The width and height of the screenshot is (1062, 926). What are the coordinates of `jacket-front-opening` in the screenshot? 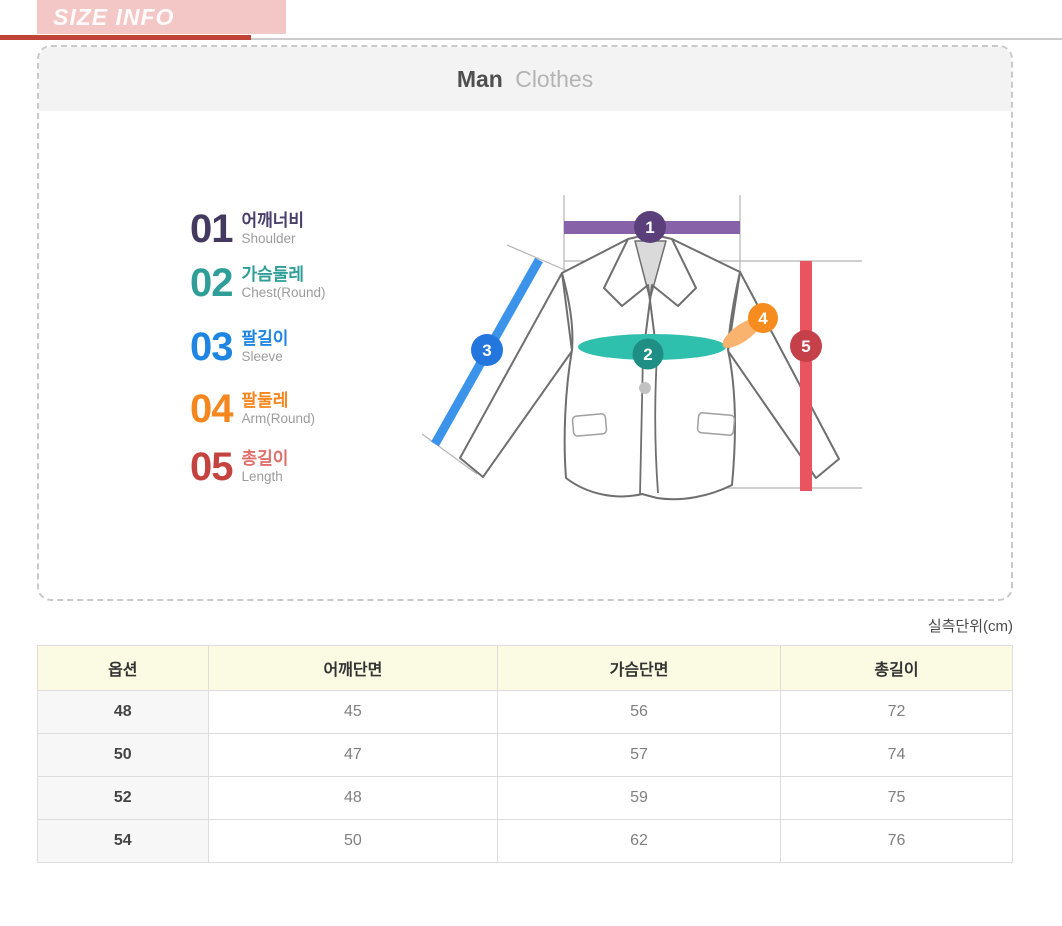 It's located at (649, 425).